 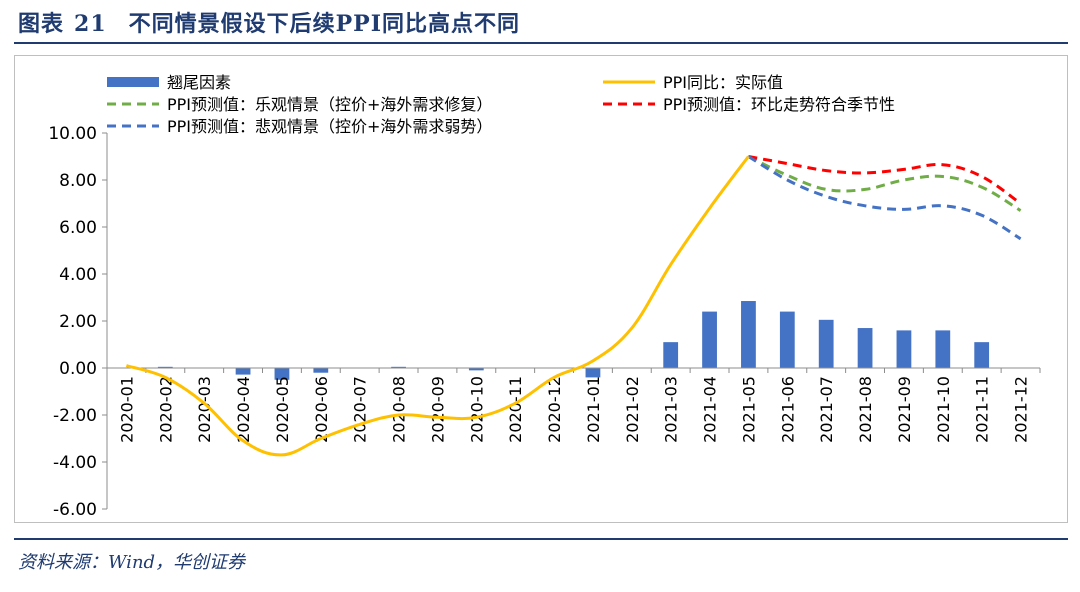 I want to click on x-tick-label: 2021-04, so click(x=710, y=409).